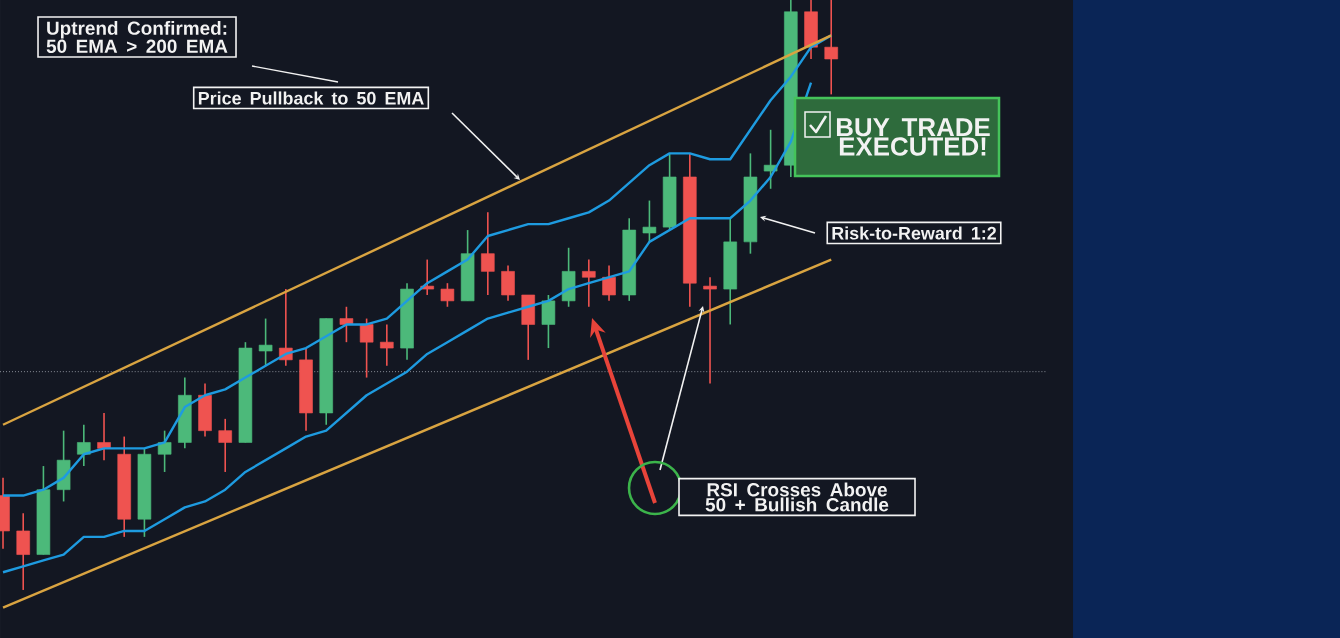 This screenshot has width=1340, height=638. What do you see at coordinates (913, 137) in the screenshot?
I see `annotation: BUY TRADE EXECUTED!` at bounding box center [913, 137].